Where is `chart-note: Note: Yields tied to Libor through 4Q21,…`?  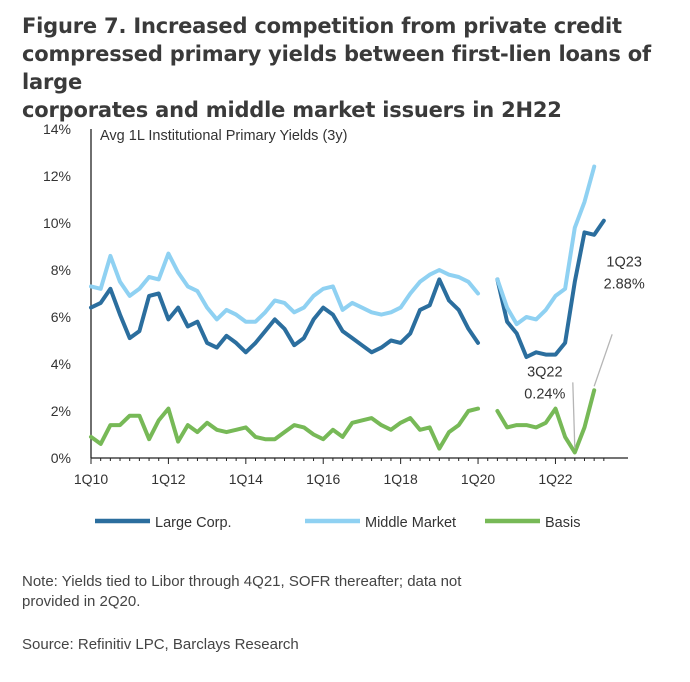 chart-note: Note: Yields tied to Libor through 4Q21,… is located at coordinates (342, 592).